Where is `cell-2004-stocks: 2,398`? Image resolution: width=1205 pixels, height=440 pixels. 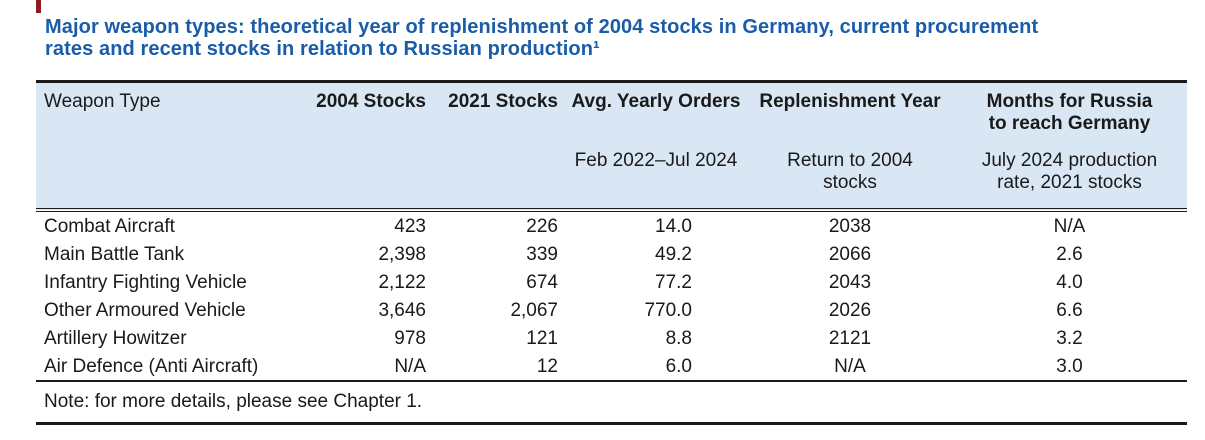
cell-2004-stocks: 2,398 is located at coordinates (402, 254).